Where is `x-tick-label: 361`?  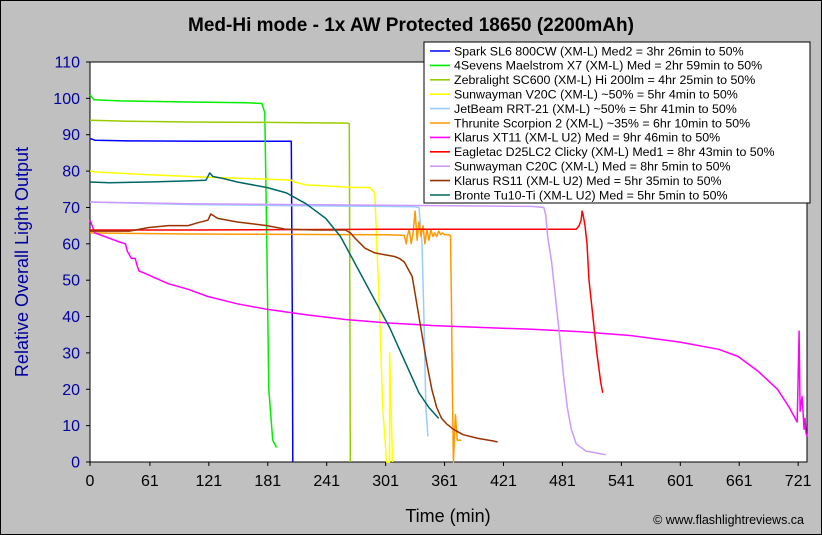
x-tick-label: 361 is located at coordinates (444, 481).